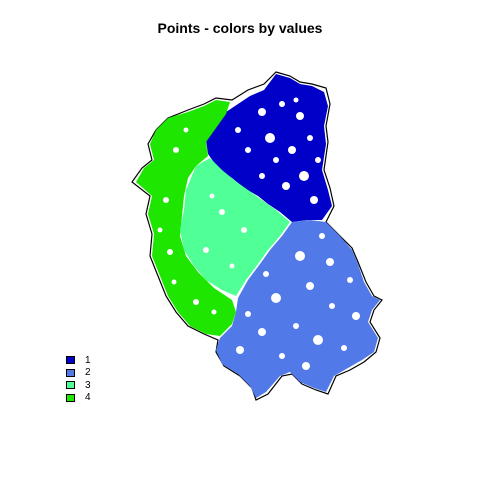 This screenshot has width=480, height=480. Describe the element at coordinates (88, 398) in the screenshot. I see `legend-label-4: 4` at that location.